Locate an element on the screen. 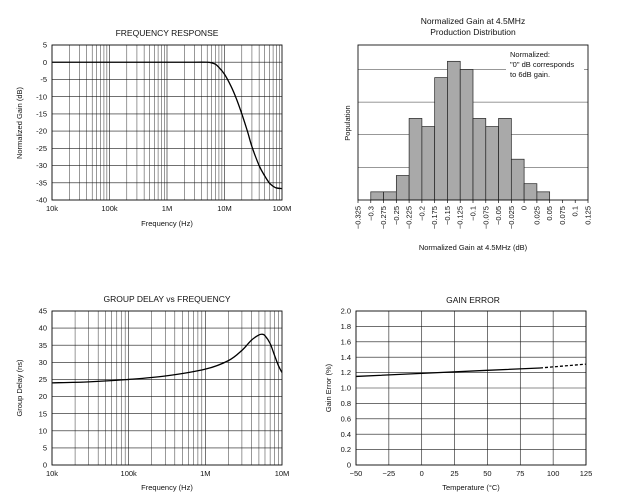  gain-distribution-subtitle: Production Distribution is located at coordinates (473, 32).